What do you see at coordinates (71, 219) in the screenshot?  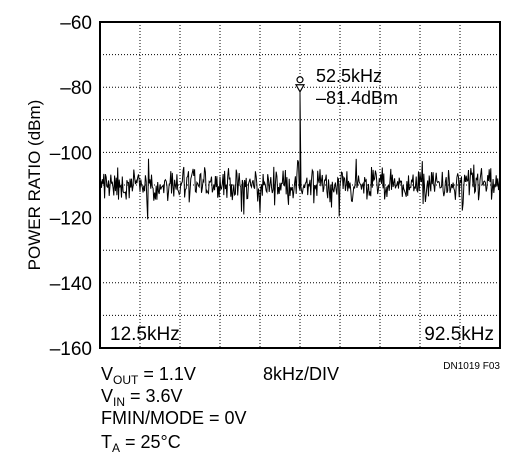 I see `y-tick-label: –120` at bounding box center [71, 219].